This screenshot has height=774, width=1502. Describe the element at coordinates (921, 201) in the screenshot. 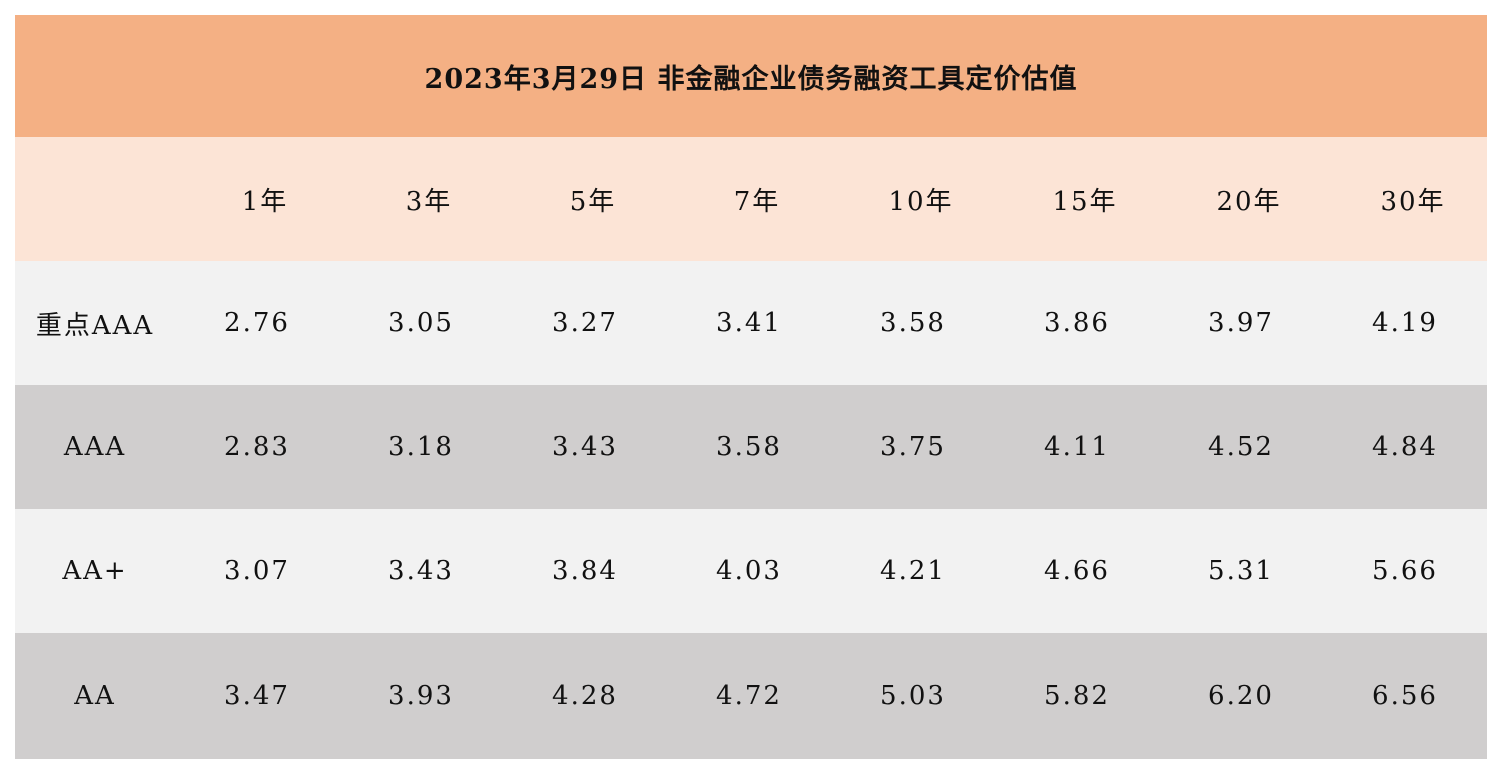

I see `header-cell-10y: 10年` at that location.